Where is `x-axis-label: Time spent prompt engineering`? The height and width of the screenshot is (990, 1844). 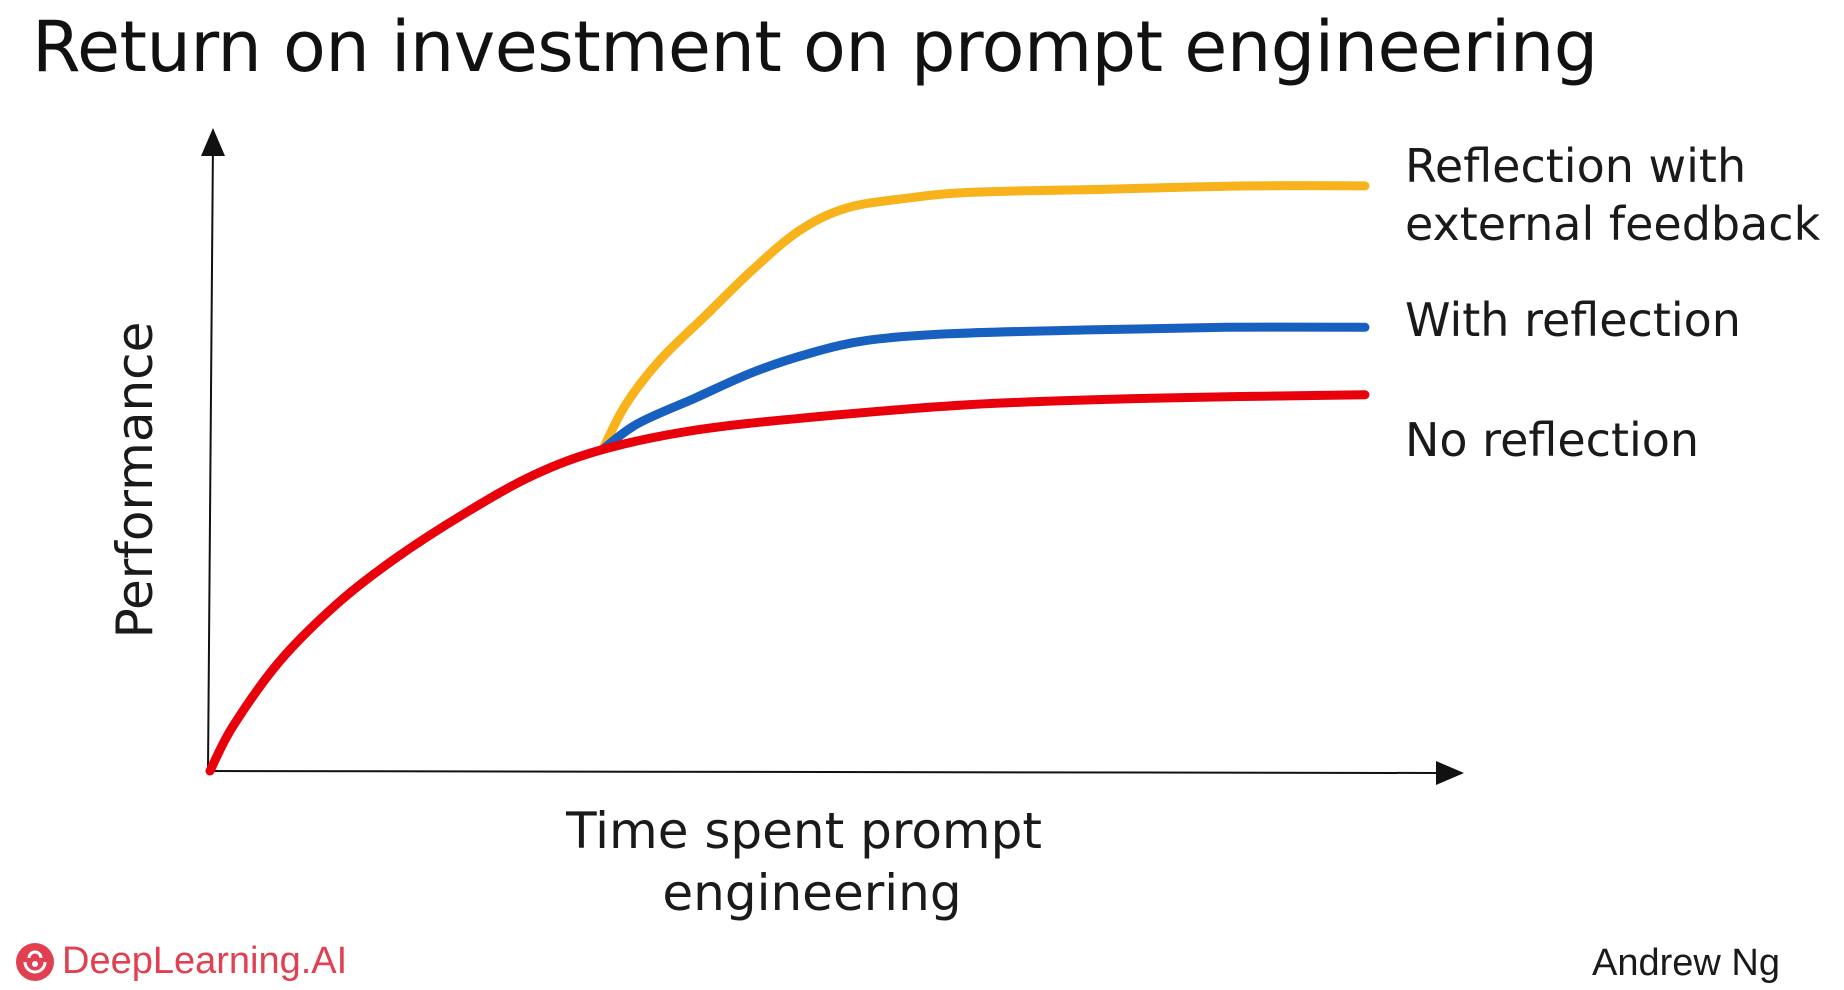 x-axis-label: Time spent prompt engineering is located at coordinates (811, 862).